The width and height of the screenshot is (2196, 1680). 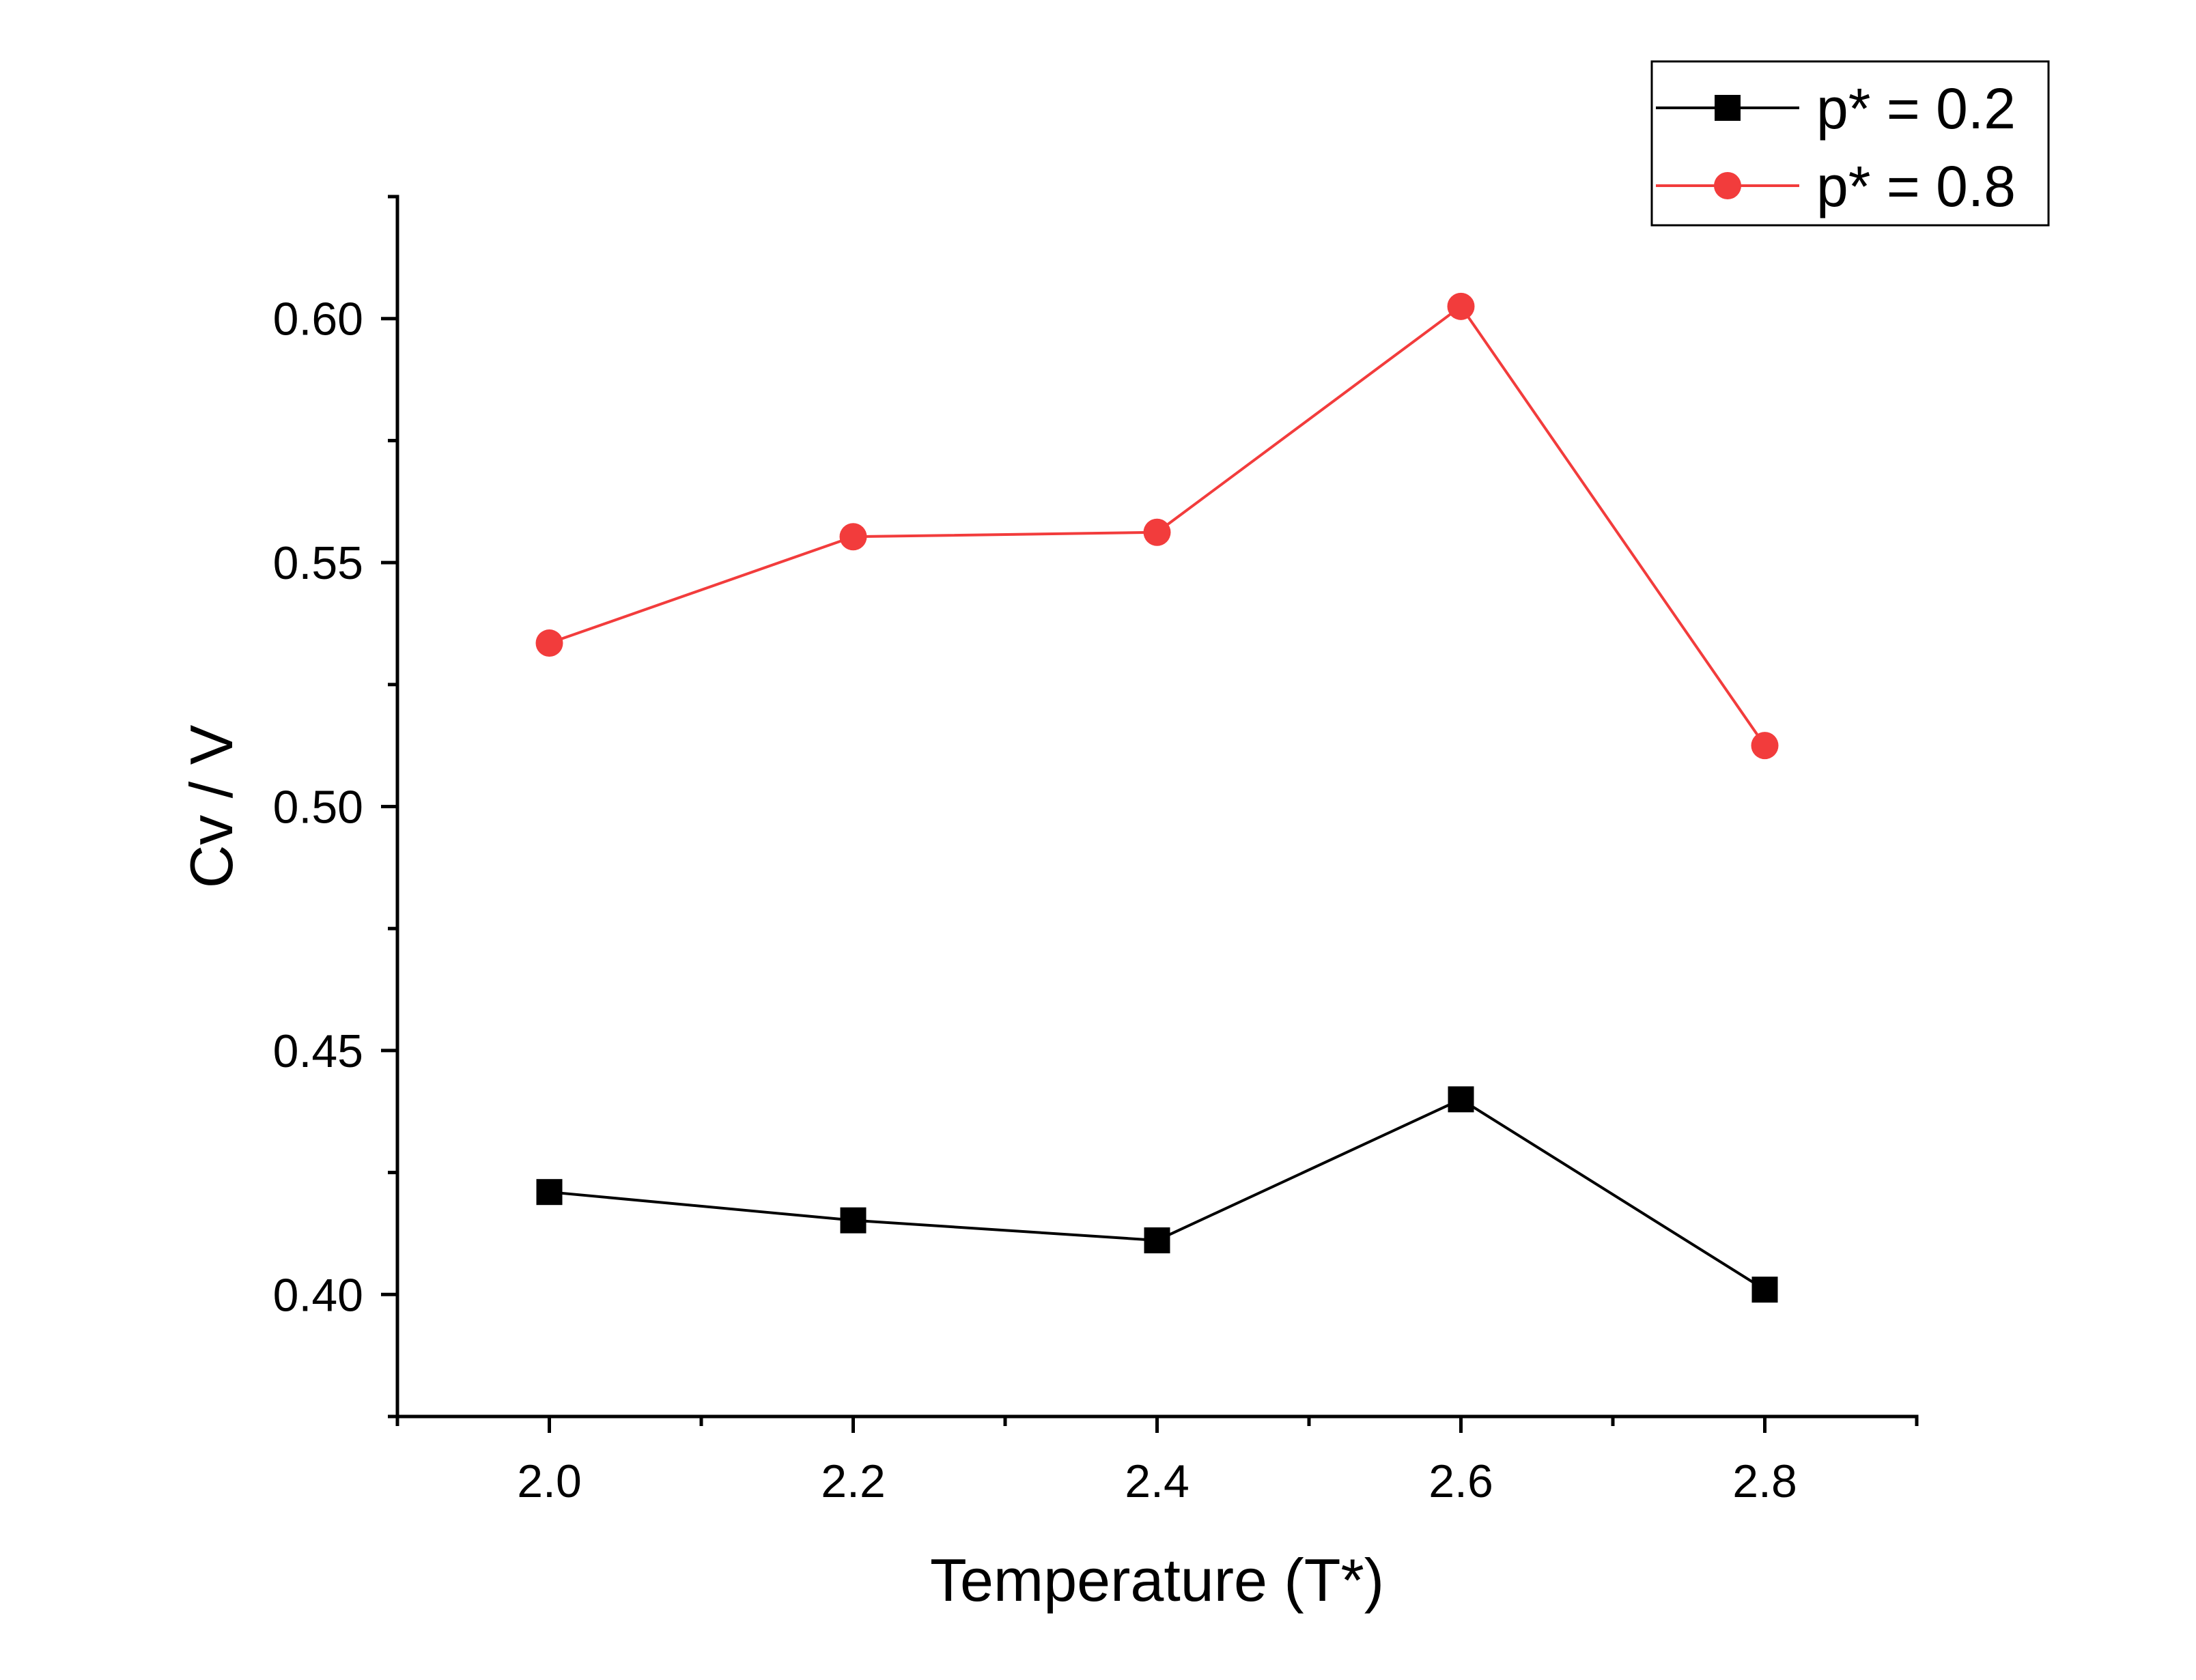 What do you see at coordinates (318, 1051) in the screenshot?
I see `y-tick-label: 0.45` at bounding box center [318, 1051].